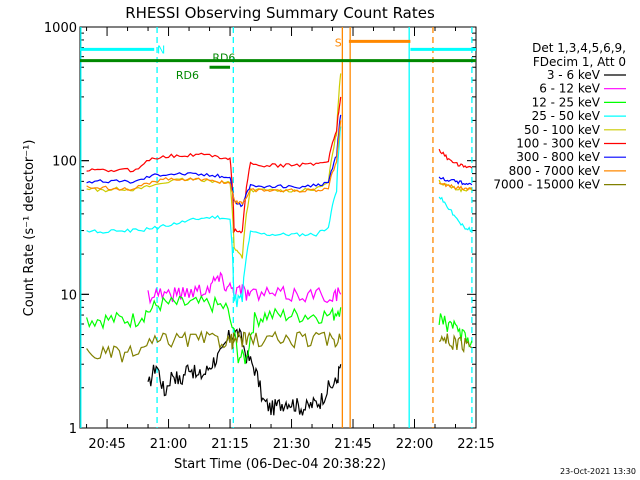 This screenshot has height=480, width=640. Describe the element at coordinates (579, 48) in the screenshot. I see `legend-header-line-1: Det 1,3,4,5,6,9,` at that location.